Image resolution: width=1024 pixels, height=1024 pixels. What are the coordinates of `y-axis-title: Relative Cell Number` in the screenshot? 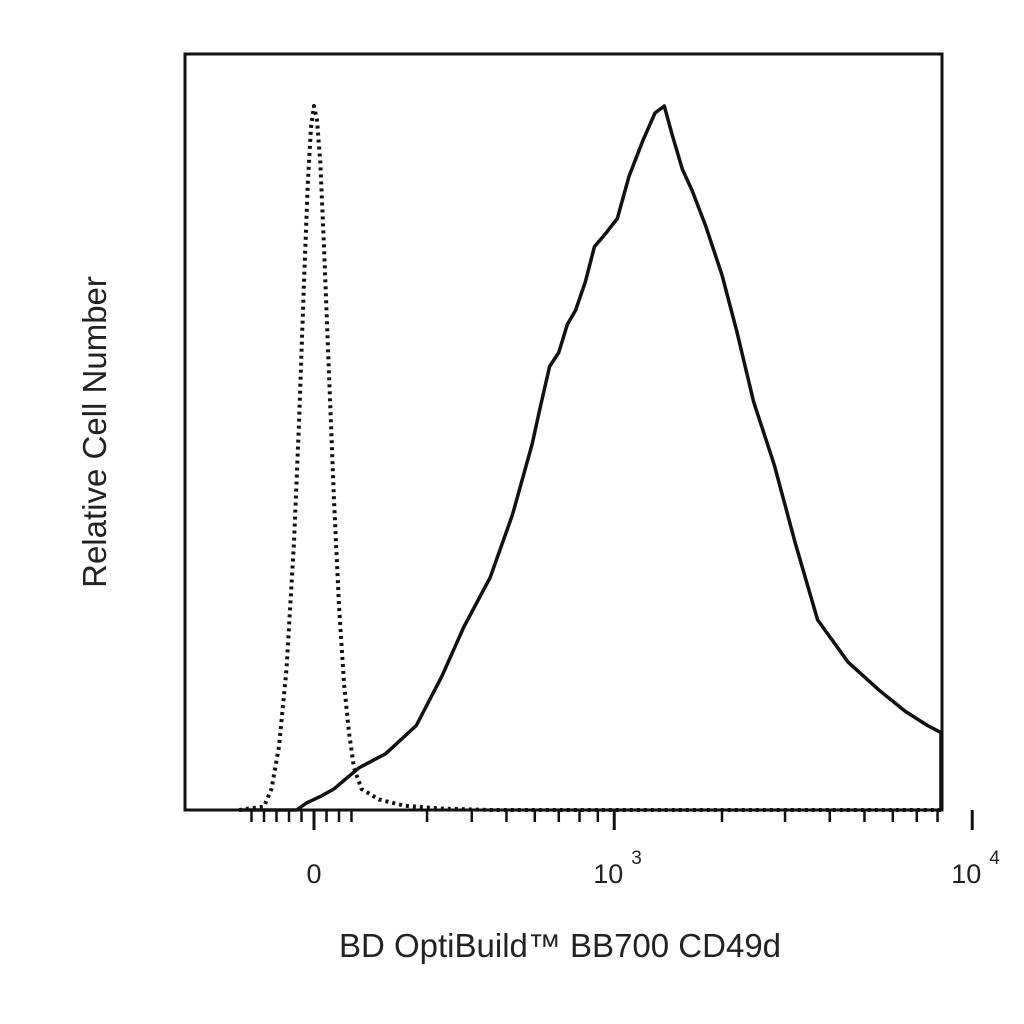 It's located at (94, 432).